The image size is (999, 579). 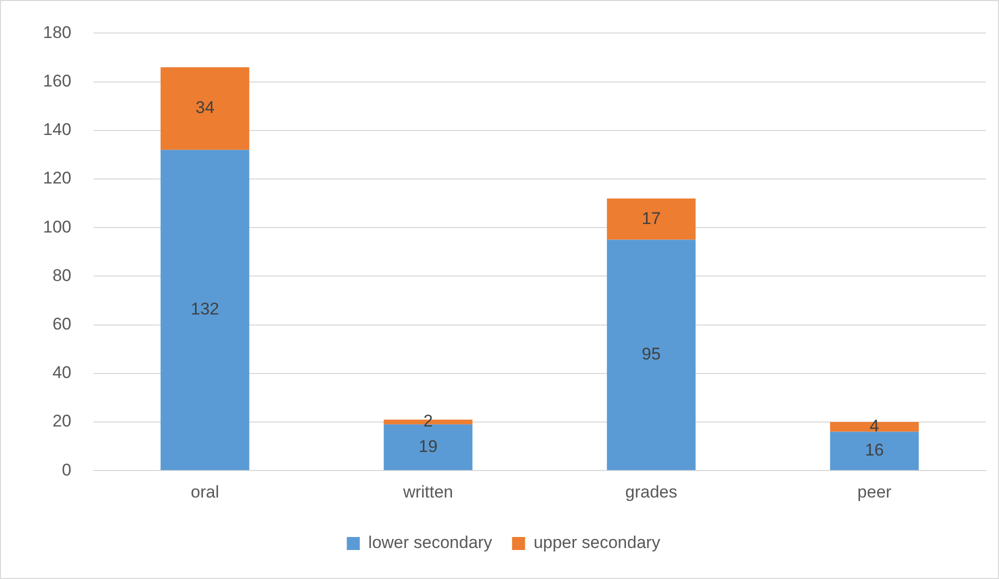 What do you see at coordinates (651, 492) in the screenshot?
I see `x-tick-label: grades` at bounding box center [651, 492].